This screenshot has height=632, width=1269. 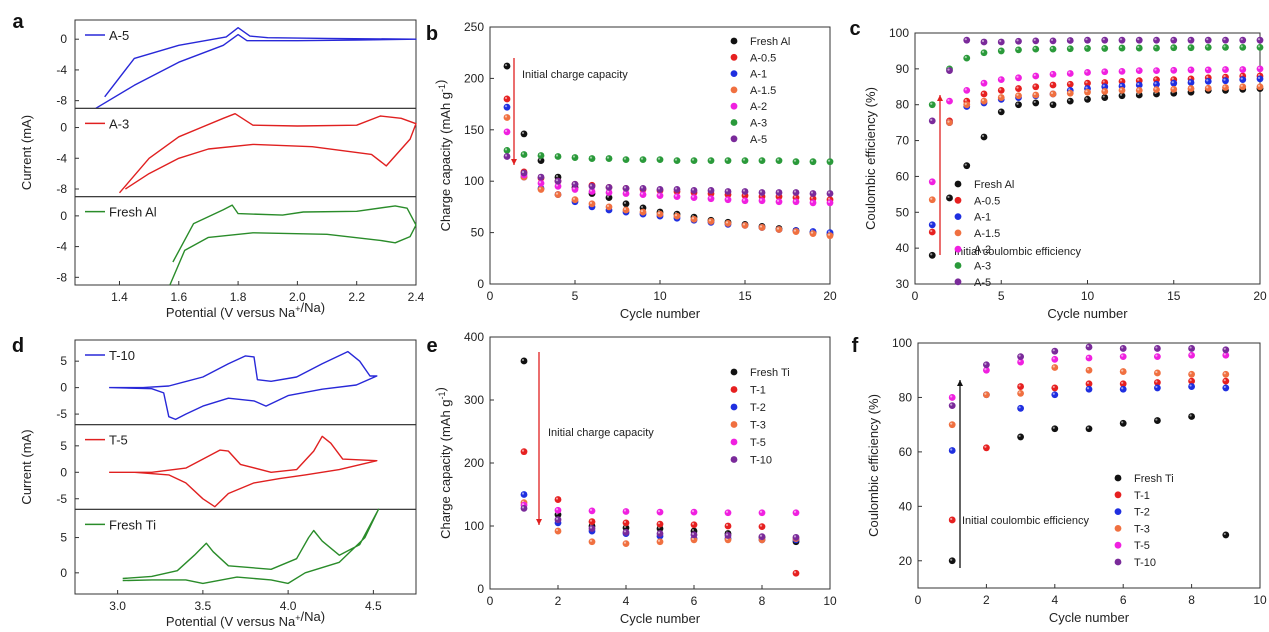 I want to click on x-tick-label: 20, so click(x=1260, y=296).